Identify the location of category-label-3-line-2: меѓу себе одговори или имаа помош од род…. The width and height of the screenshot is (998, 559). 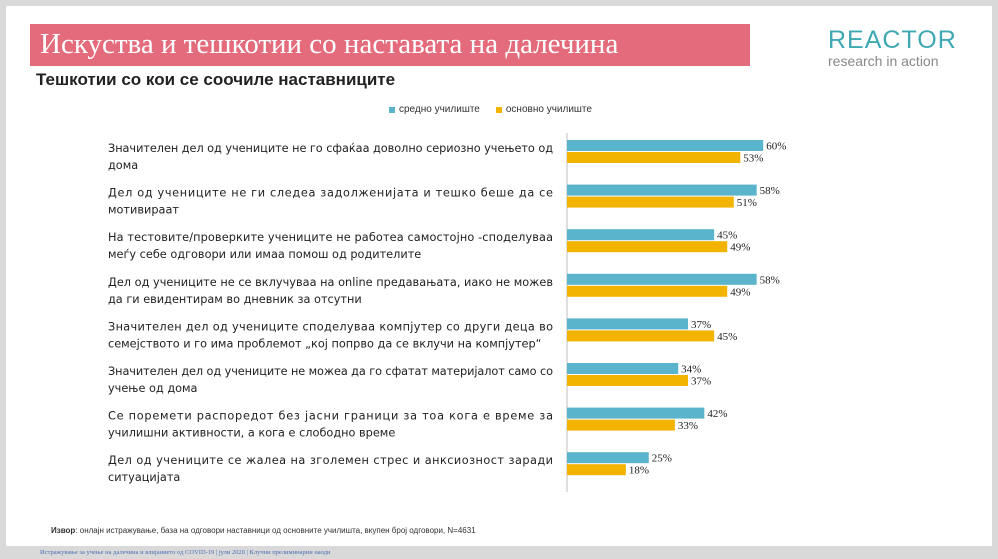
(264, 254).